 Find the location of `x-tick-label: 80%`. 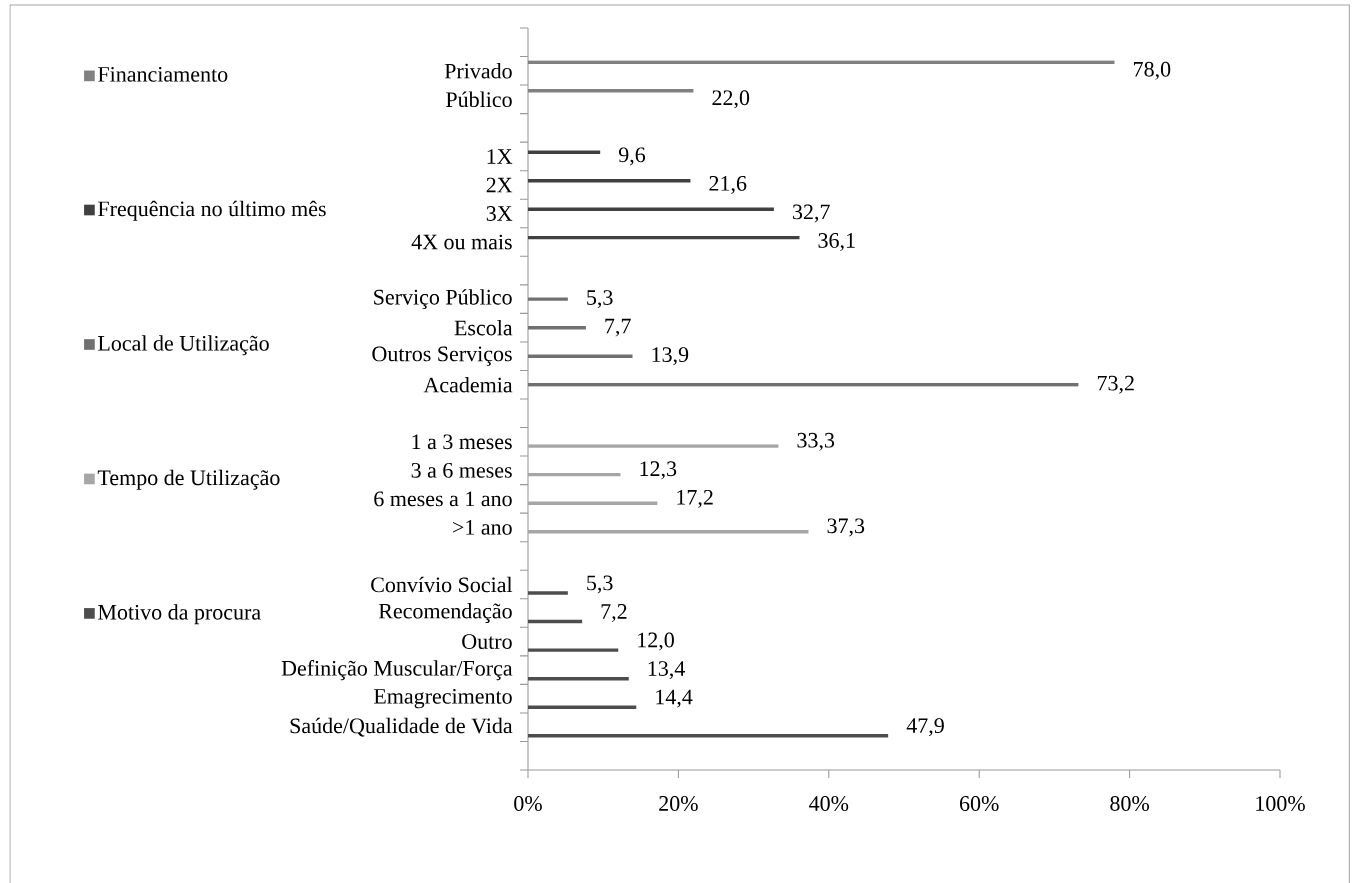

x-tick-label: 80% is located at coordinates (1129, 803).